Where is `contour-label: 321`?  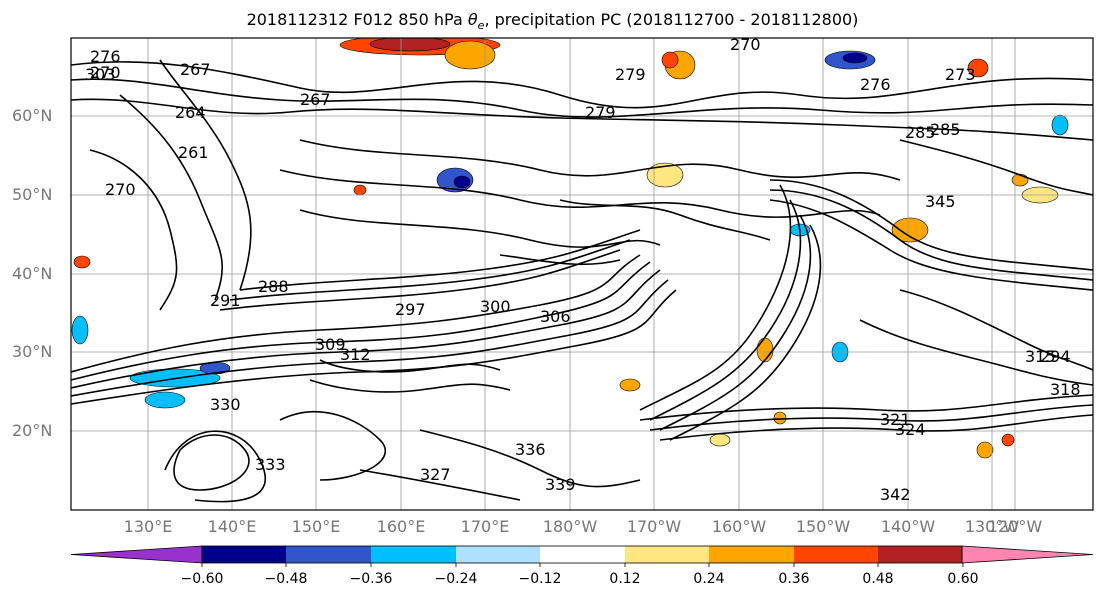 contour-label: 321 is located at coordinates (895, 419).